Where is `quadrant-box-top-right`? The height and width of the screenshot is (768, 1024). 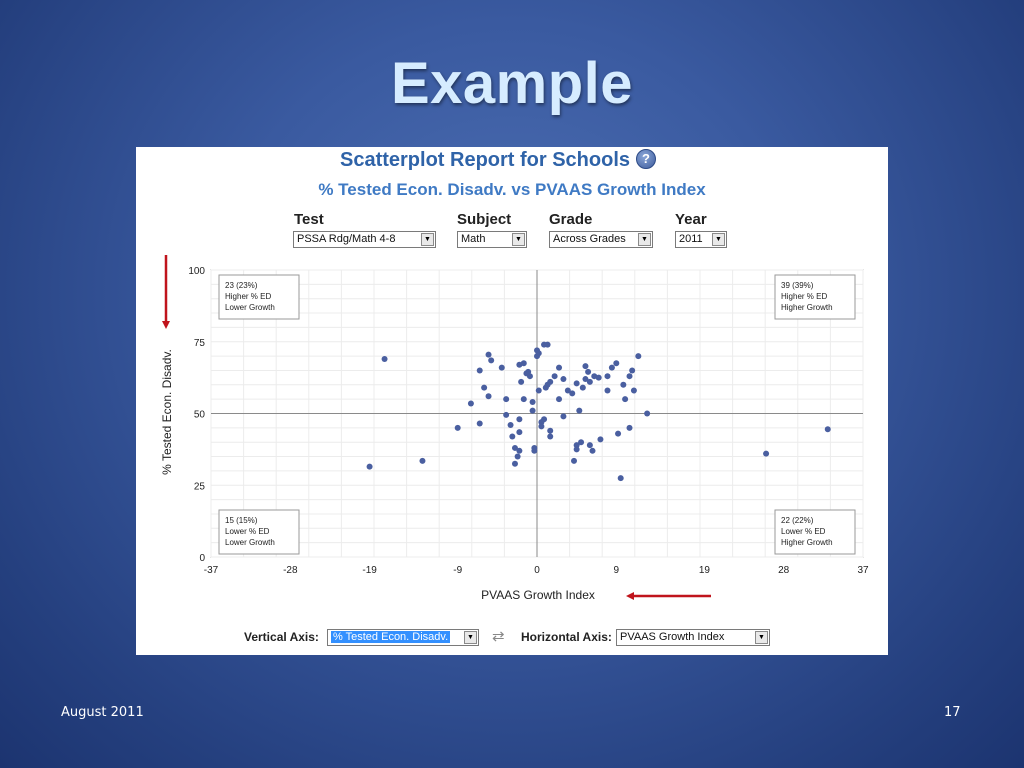 quadrant-box-top-right is located at coordinates (815, 297).